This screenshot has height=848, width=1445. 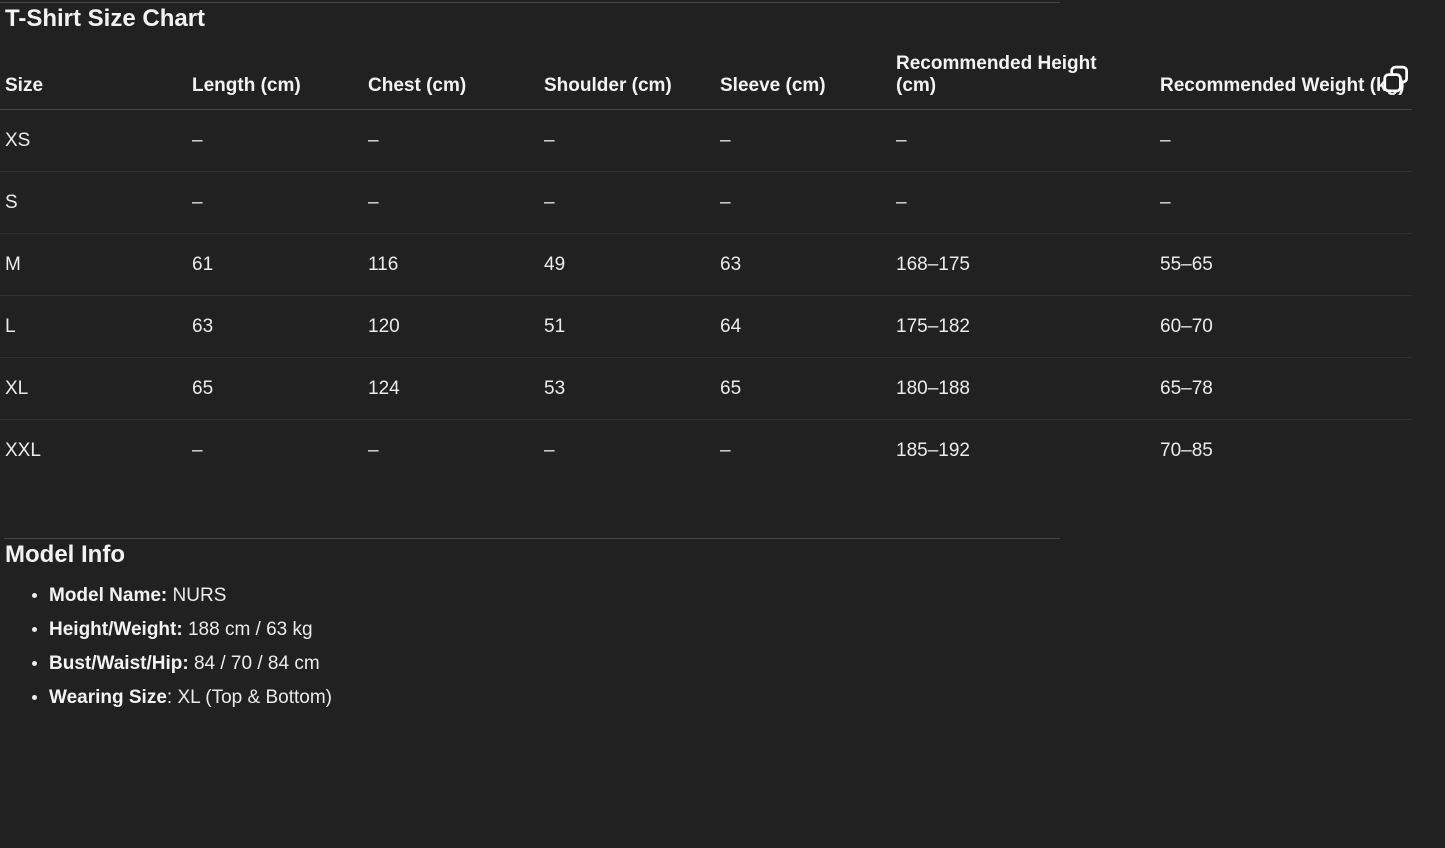 I want to click on list-item-model-name: Model Name: NURS, so click(x=747, y=595).